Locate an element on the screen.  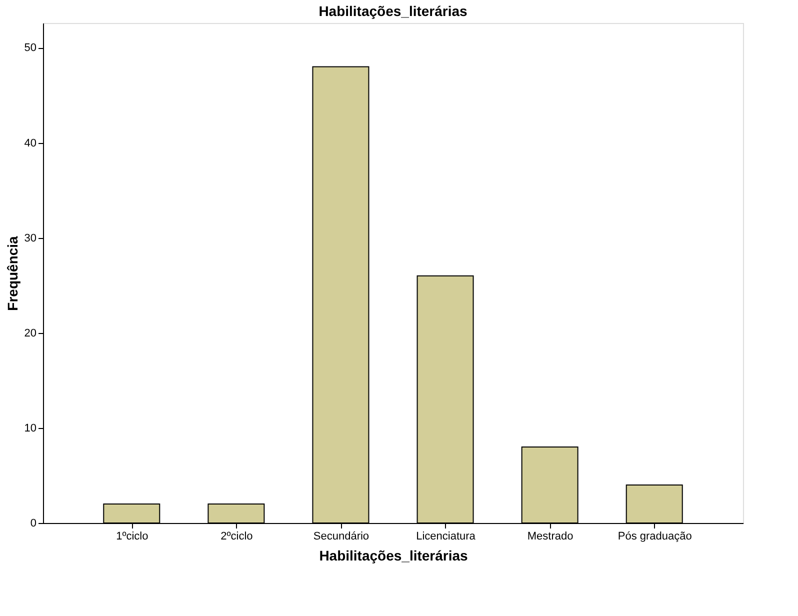
x-tick-label: Pós graduação is located at coordinates (655, 536).